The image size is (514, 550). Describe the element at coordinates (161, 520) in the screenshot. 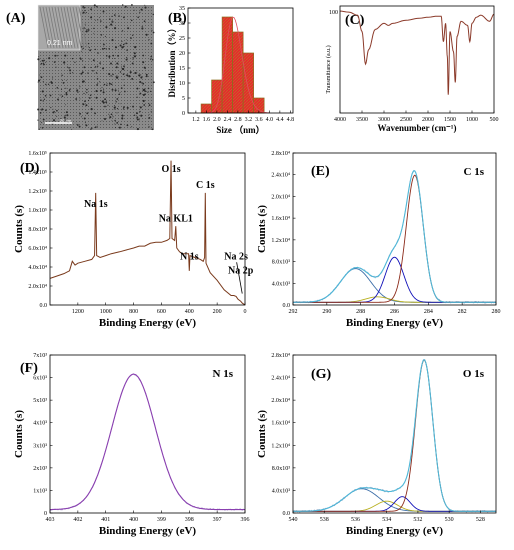

I see `x-tick-label: 399` at that location.